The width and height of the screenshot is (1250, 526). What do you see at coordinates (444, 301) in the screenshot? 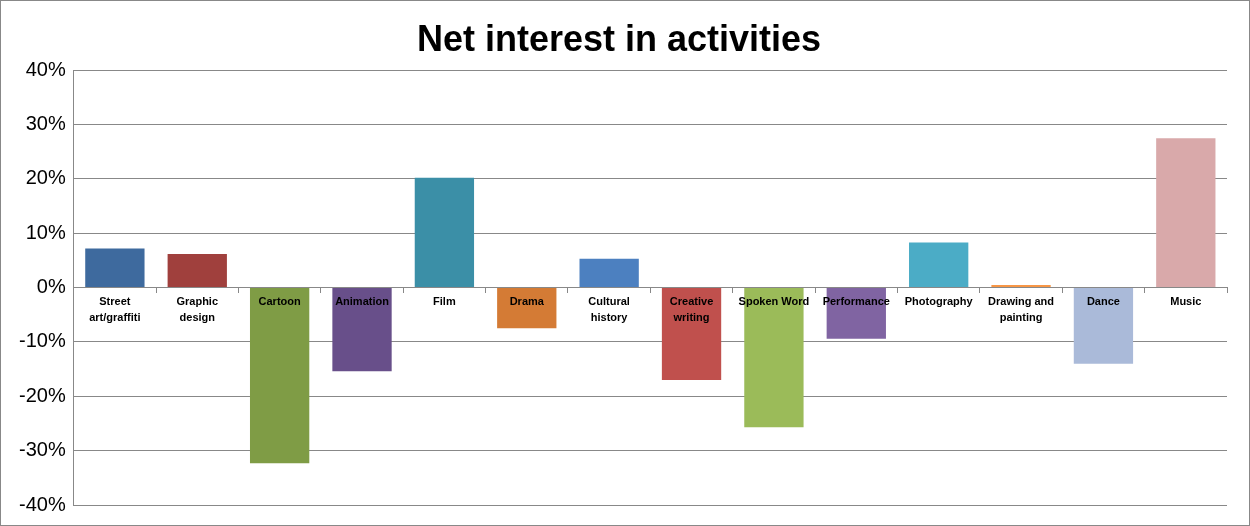
I see `x-tick-label: Film` at bounding box center [444, 301].